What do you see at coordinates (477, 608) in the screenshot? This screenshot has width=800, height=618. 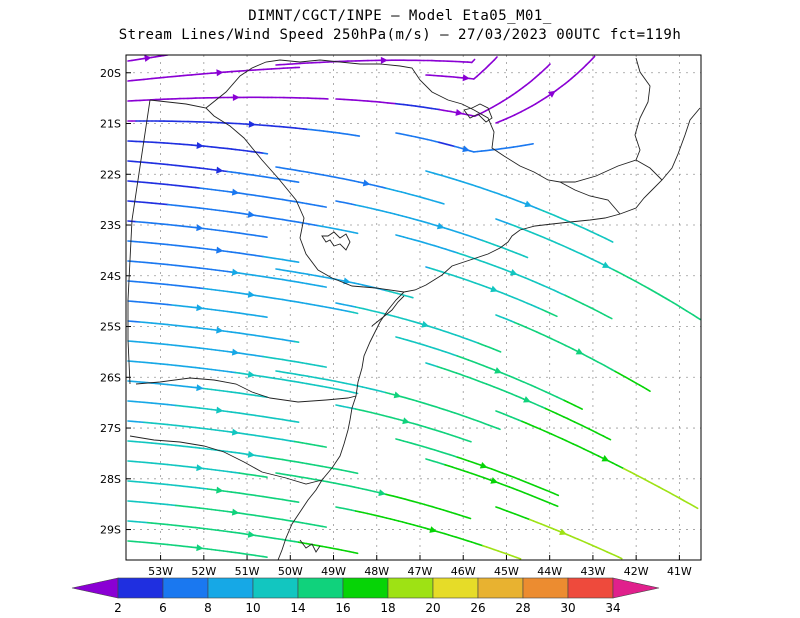 I see `colorbar-label: 26` at bounding box center [477, 608].